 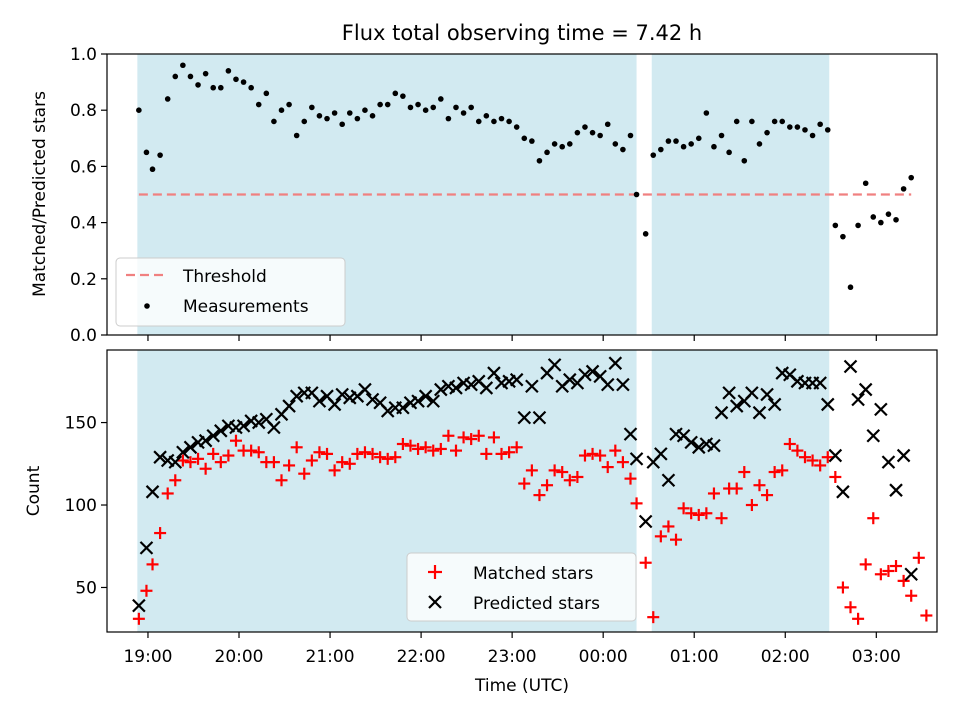 What do you see at coordinates (512, 338) in the screenshot?
I see `ratio-x-ticks` at bounding box center [512, 338].